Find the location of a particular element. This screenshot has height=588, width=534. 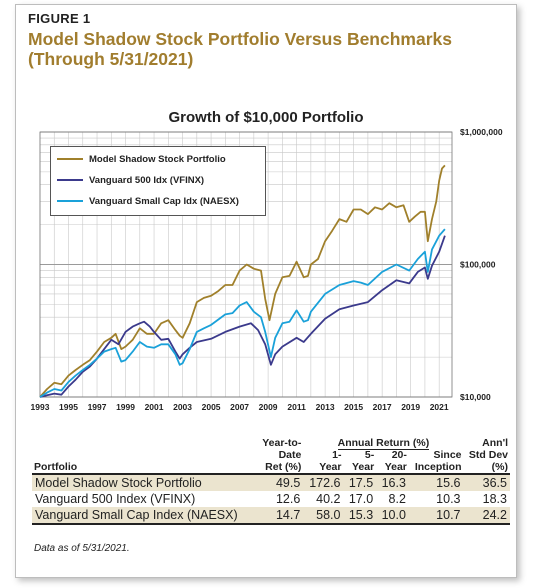

legend-label-naesx: Vanguard Small Cap Idx (NAESX) is located at coordinates (164, 201).